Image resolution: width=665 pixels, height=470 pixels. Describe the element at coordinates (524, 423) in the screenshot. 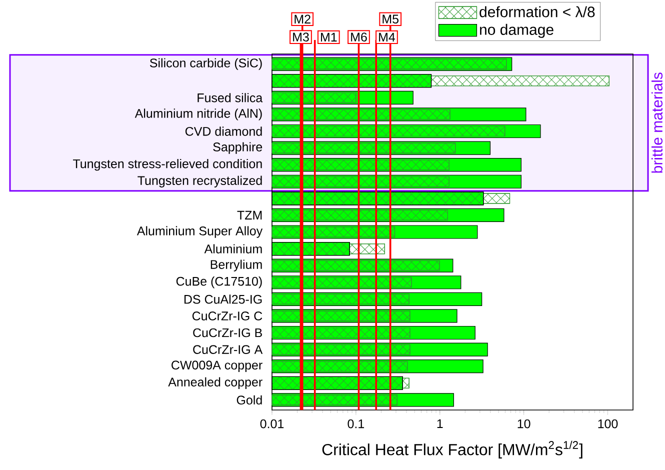

I see `x-tick-label: 10` at that location.